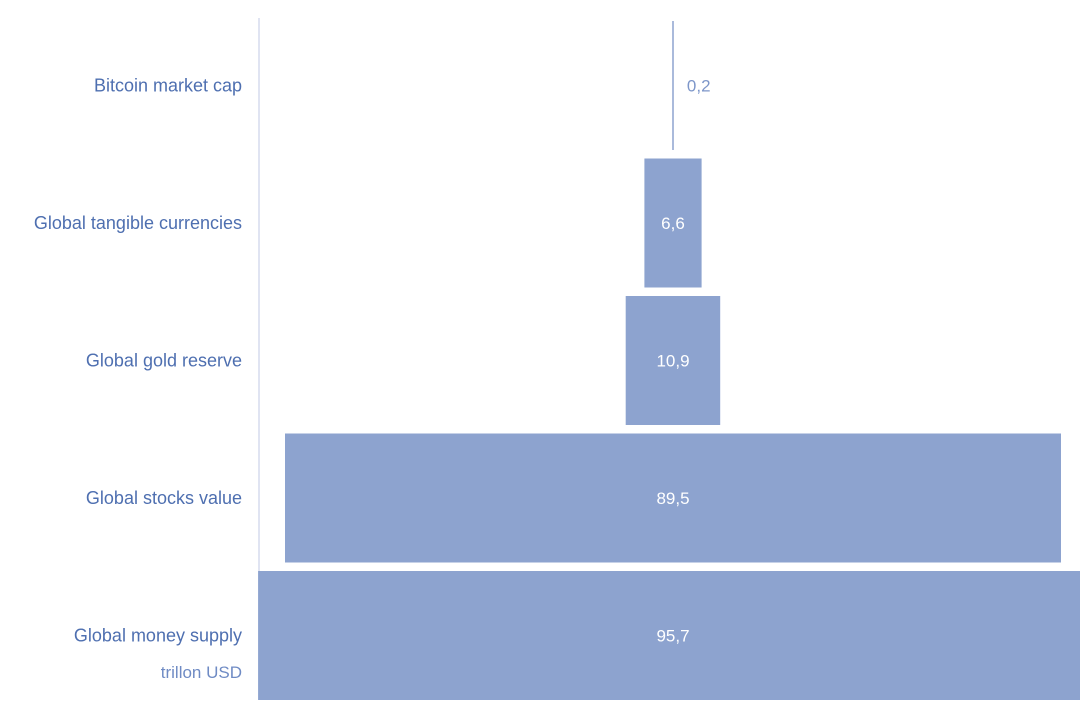 Image resolution: width=1080 pixels, height=703 pixels. I want to click on category-label: Global tangible currencies, so click(138, 223).